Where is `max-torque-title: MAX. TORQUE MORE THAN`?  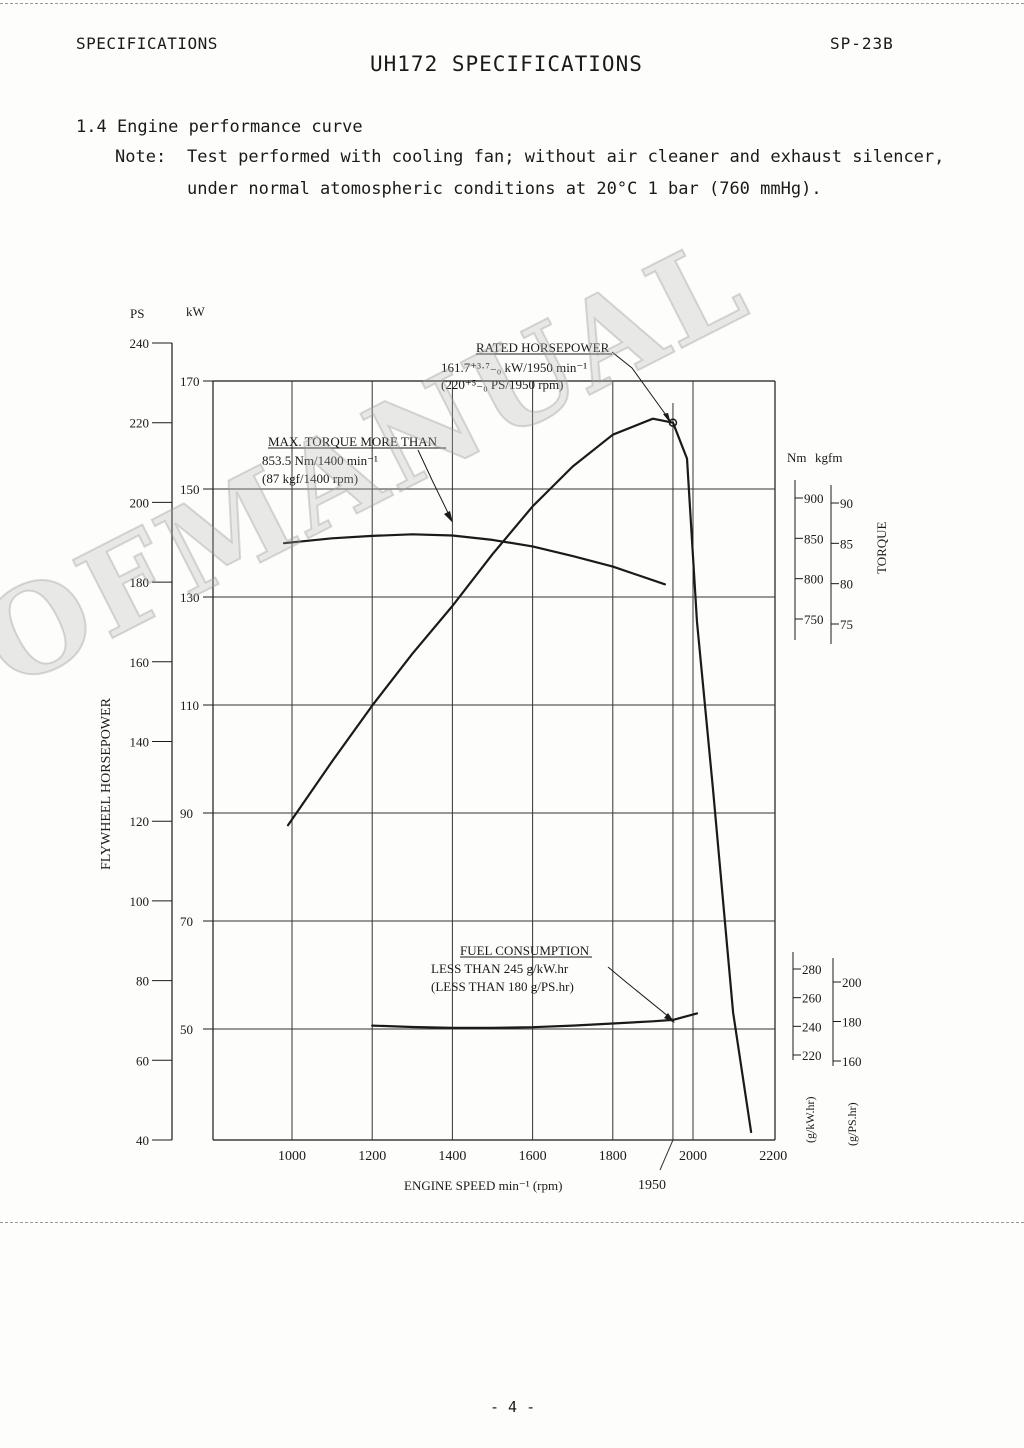
max-torque-title: MAX. TORQUE MORE THAN is located at coordinates (353, 441).